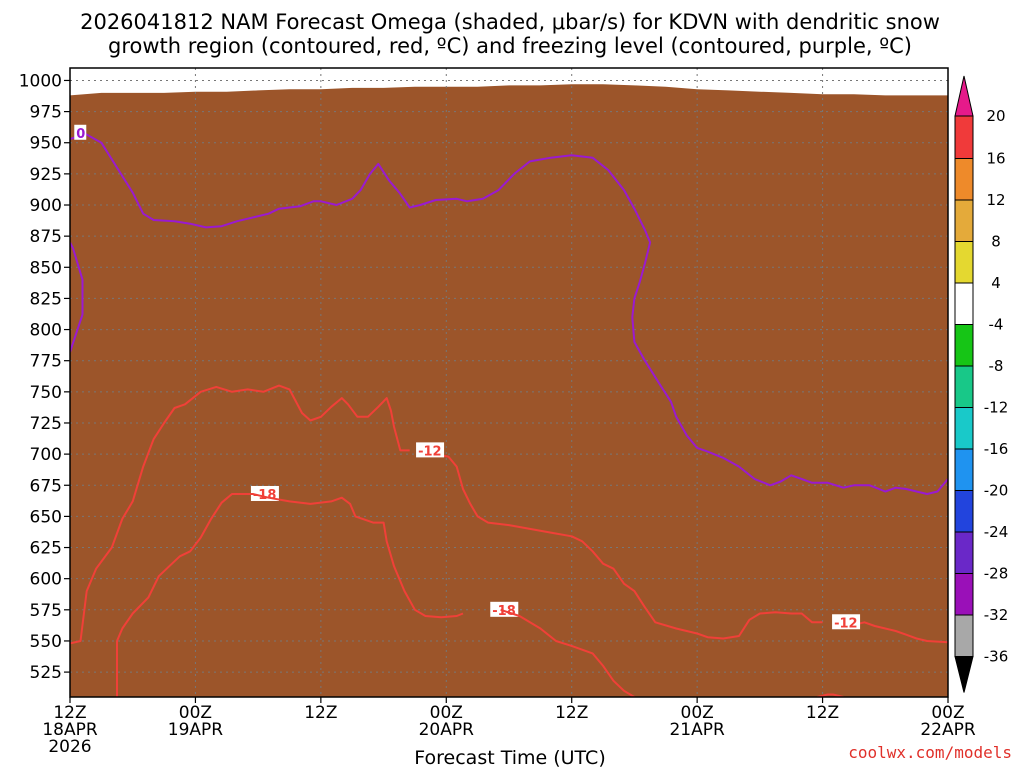 The width and height of the screenshot is (1024, 768). Describe the element at coordinates (46, 299) in the screenshot. I see `y-tick-label-825: 825` at that location.